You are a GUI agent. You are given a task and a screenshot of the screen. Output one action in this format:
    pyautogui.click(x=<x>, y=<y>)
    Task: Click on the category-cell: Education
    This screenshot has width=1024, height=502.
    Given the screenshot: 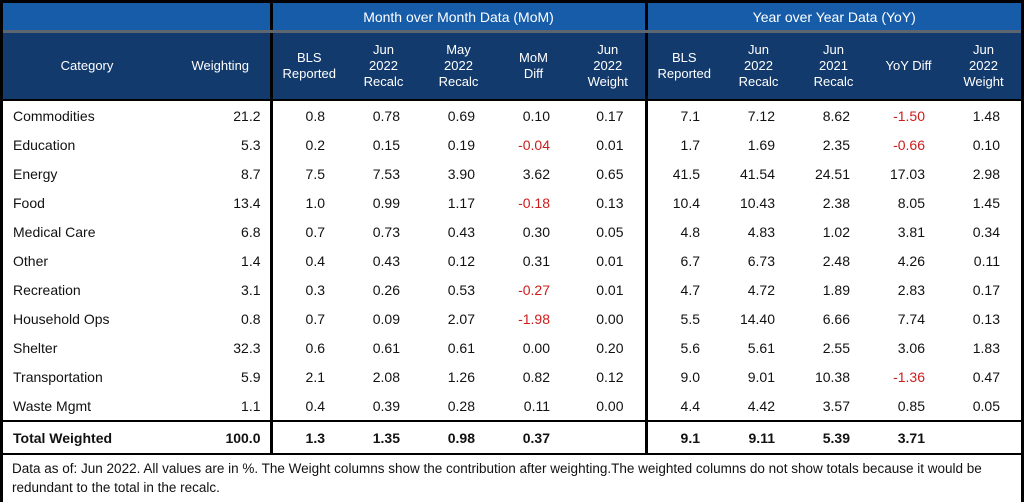 What is the action you would take?
    pyautogui.click(x=87, y=144)
    